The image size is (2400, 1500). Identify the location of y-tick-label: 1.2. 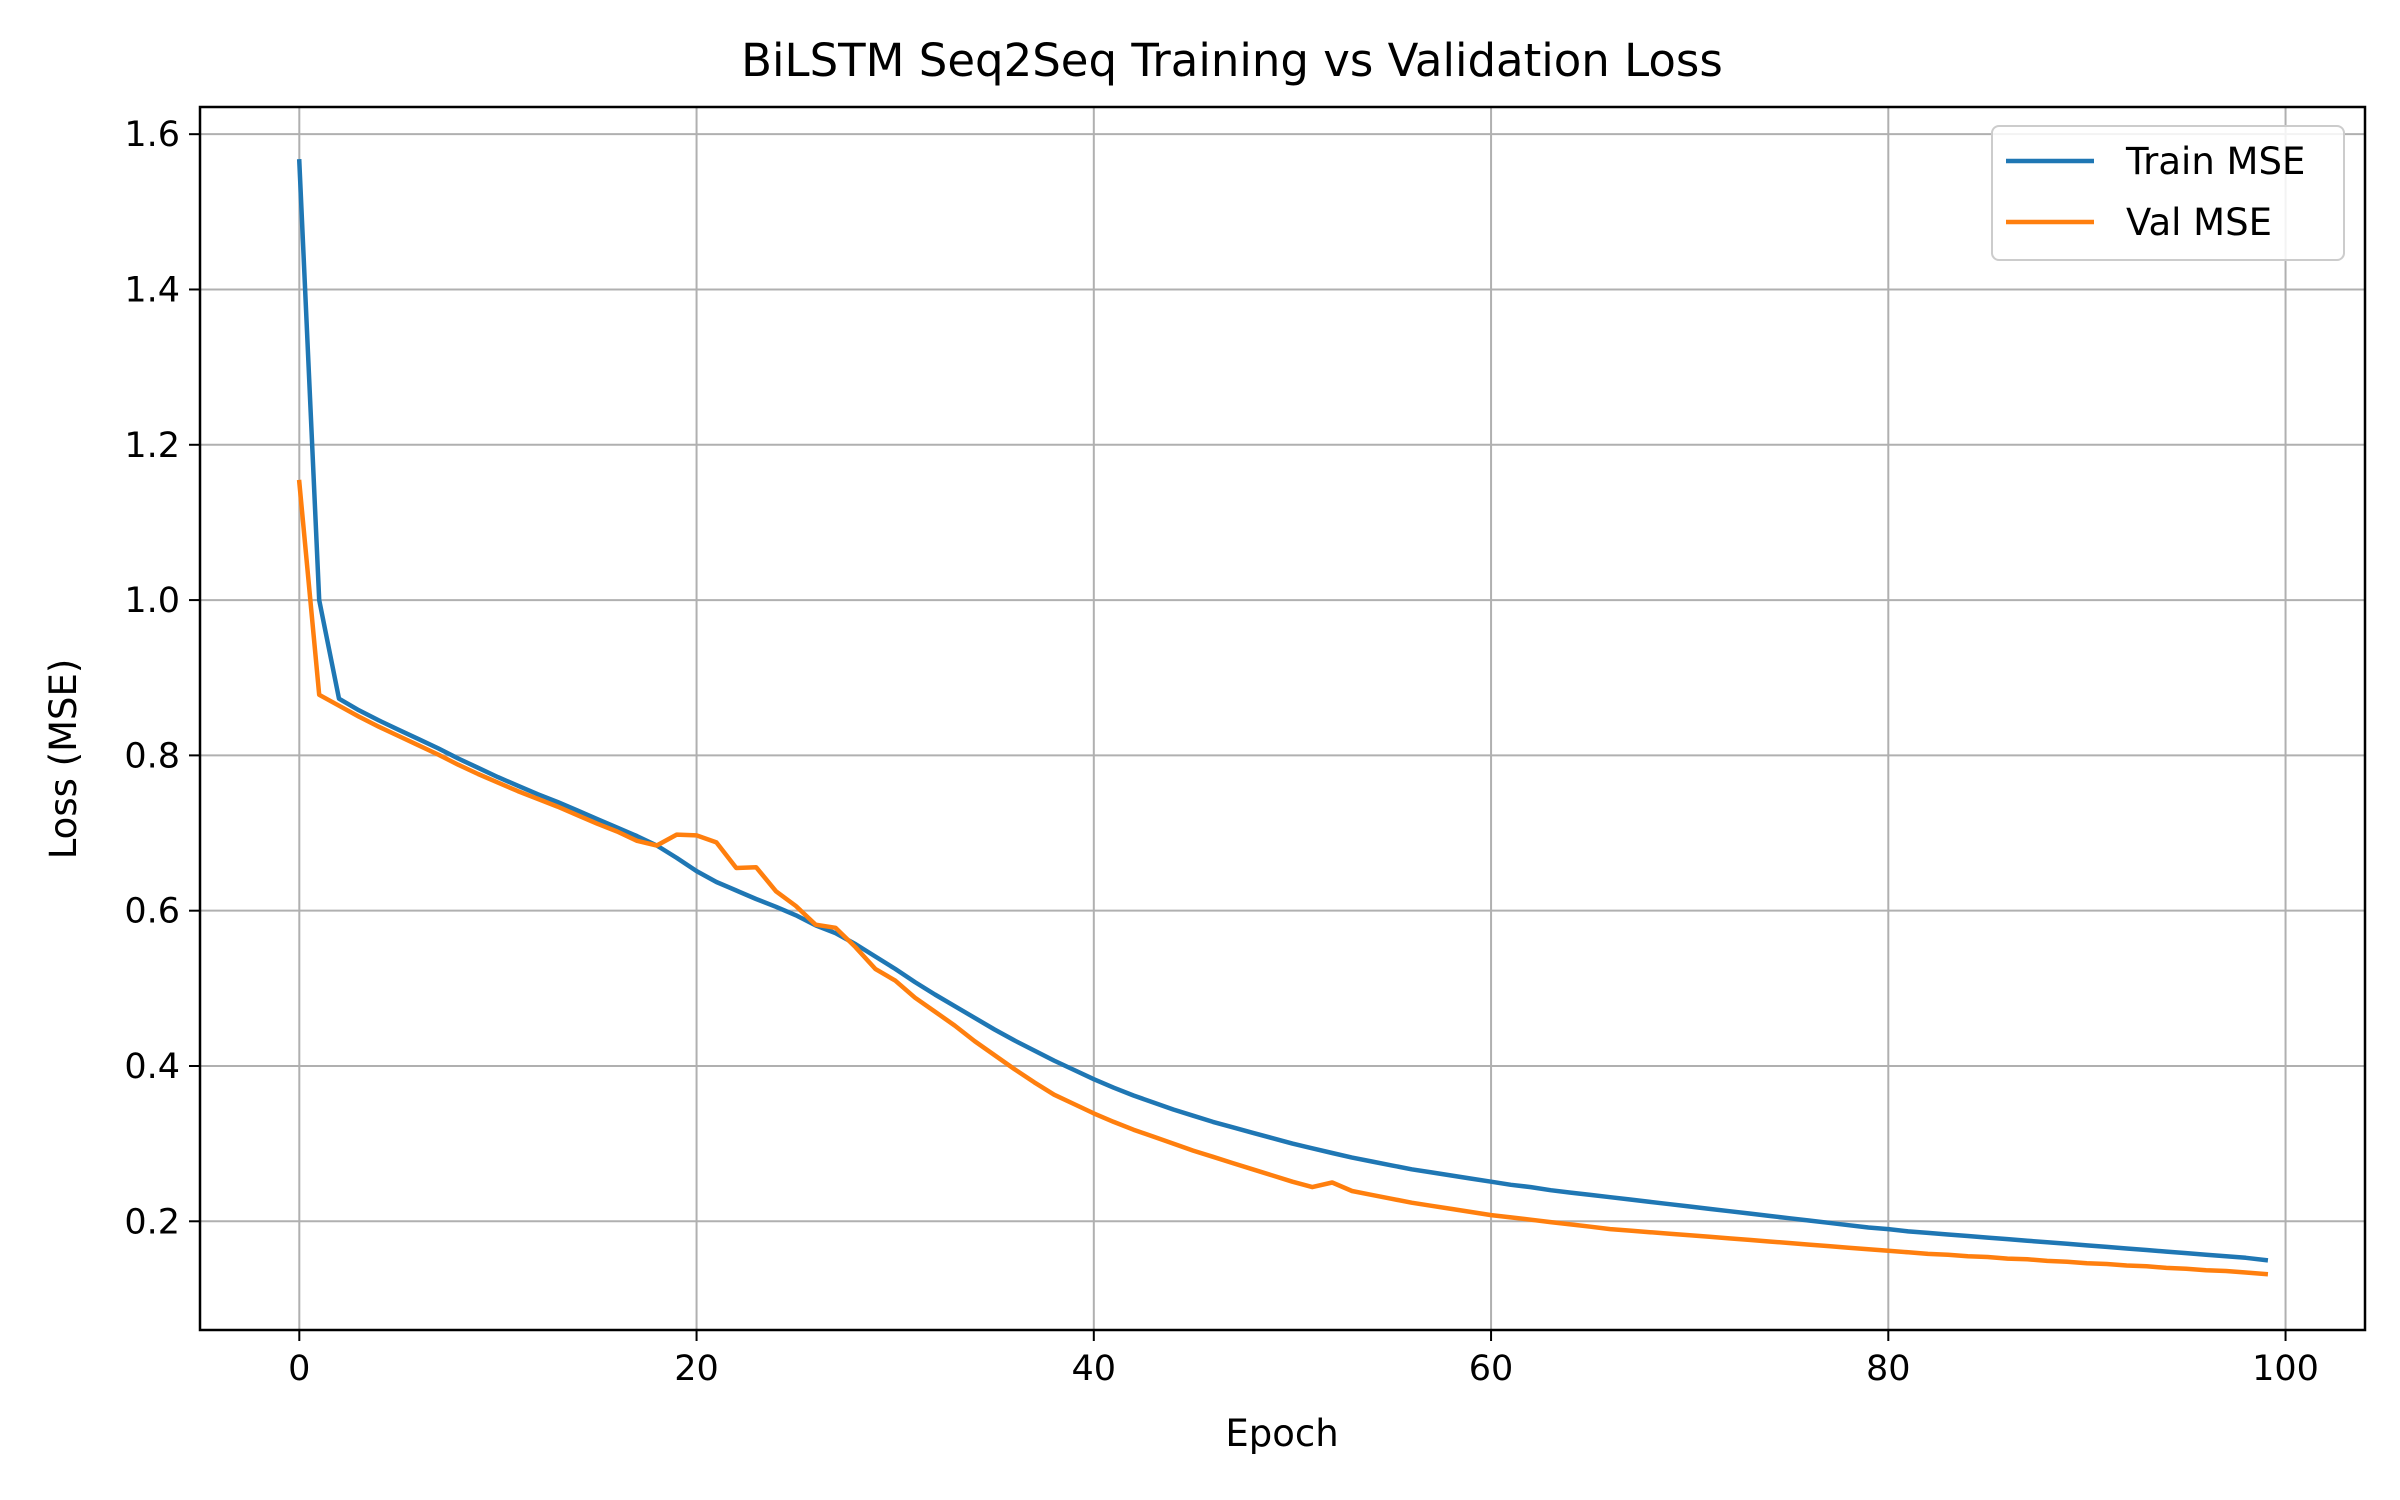
(152, 446).